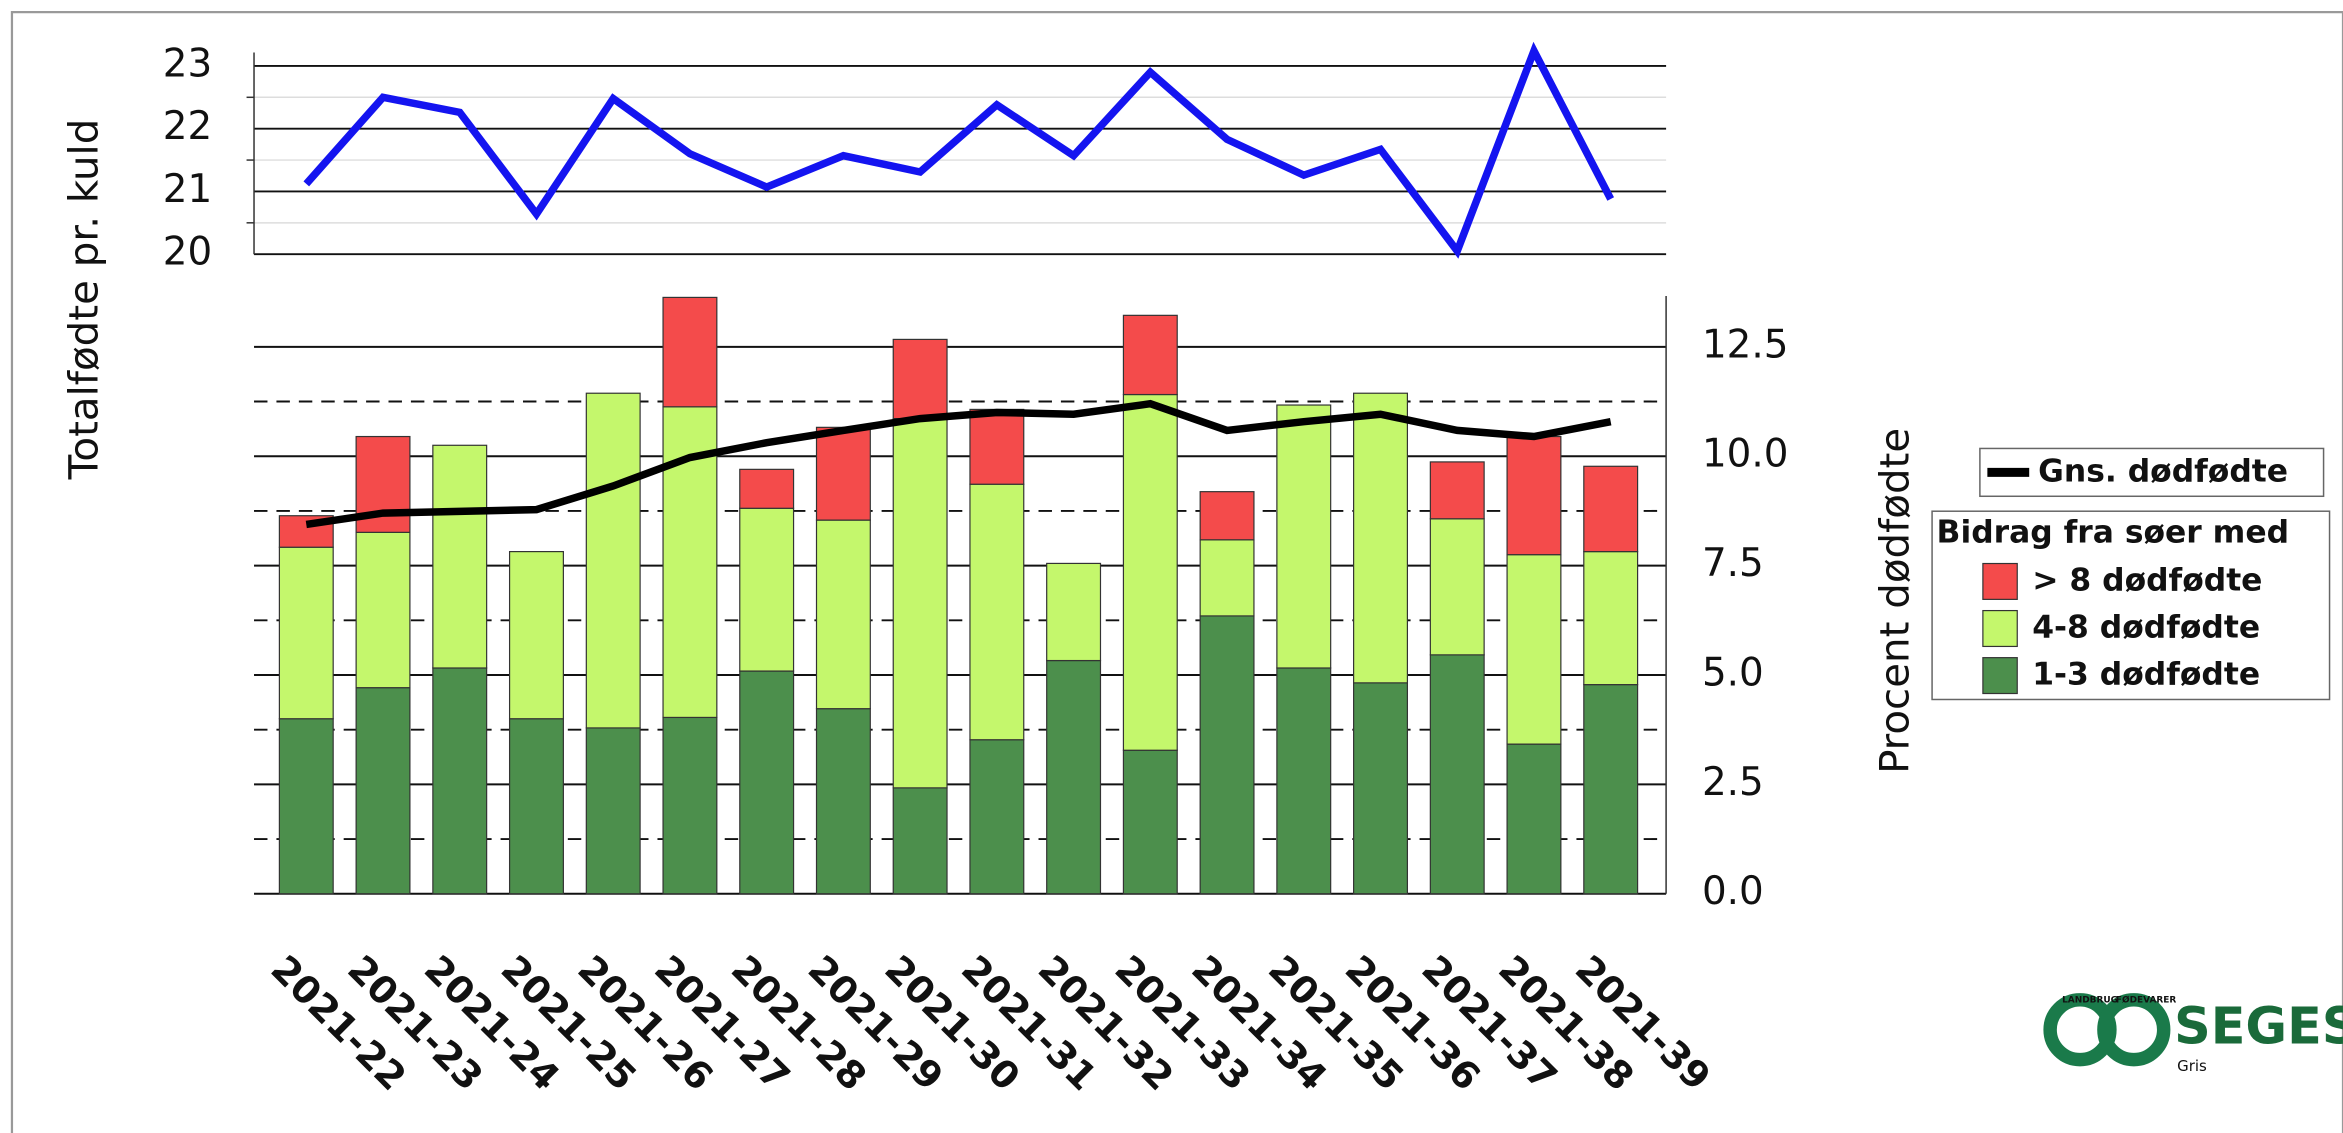  What do you see at coordinates (187, 189) in the screenshot?
I see `y-tick-label: 21` at bounding box center [187, 189].